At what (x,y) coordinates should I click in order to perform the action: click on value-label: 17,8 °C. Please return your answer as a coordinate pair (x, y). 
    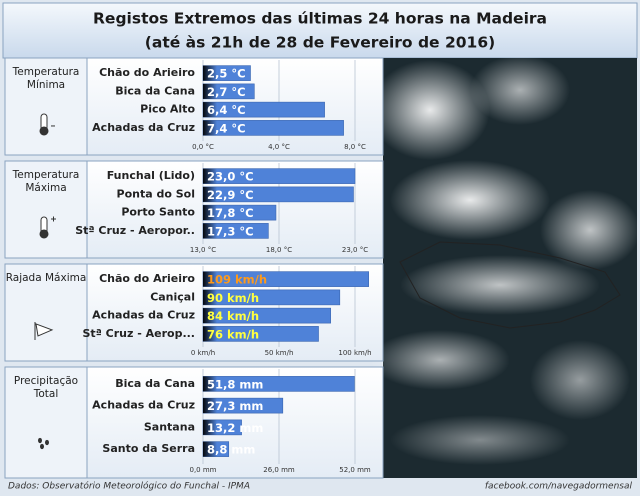
    Looking at the image, I should click on (230, 213).